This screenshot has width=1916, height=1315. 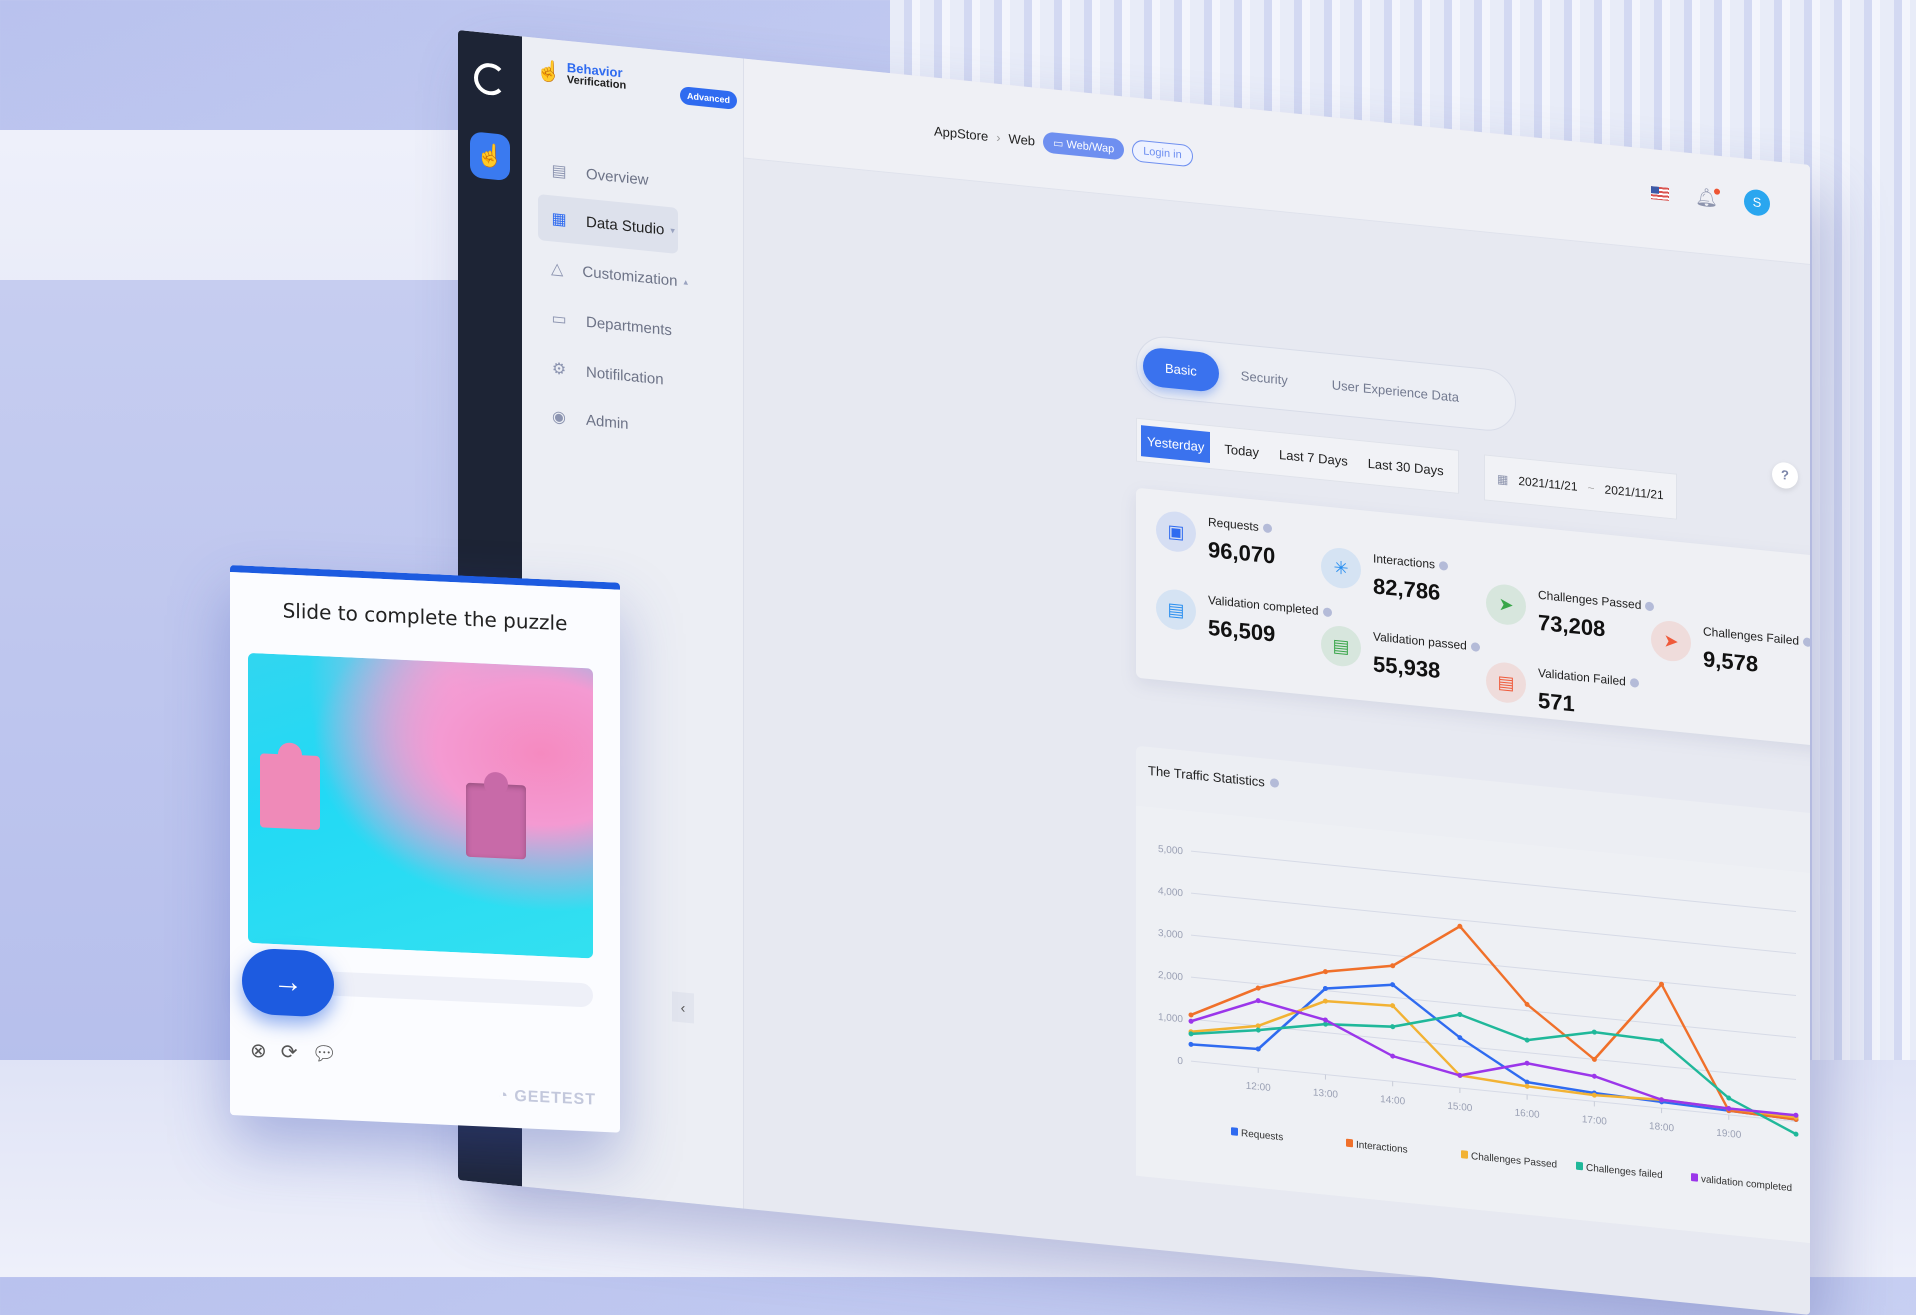 I want to click on tab-basic: Basic, so click(x=1181, y=369).